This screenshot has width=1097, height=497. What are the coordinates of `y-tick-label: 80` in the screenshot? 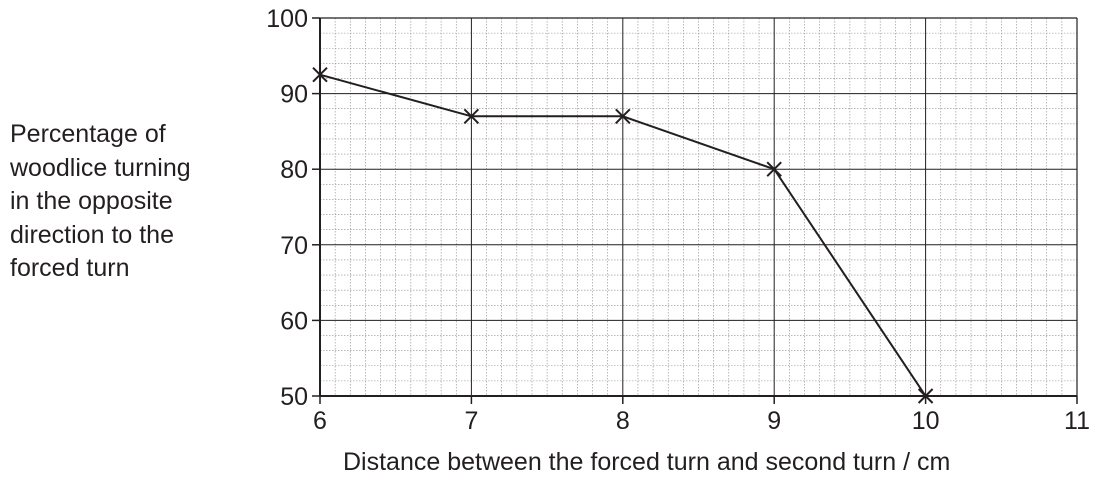 It's located at (294, 170).